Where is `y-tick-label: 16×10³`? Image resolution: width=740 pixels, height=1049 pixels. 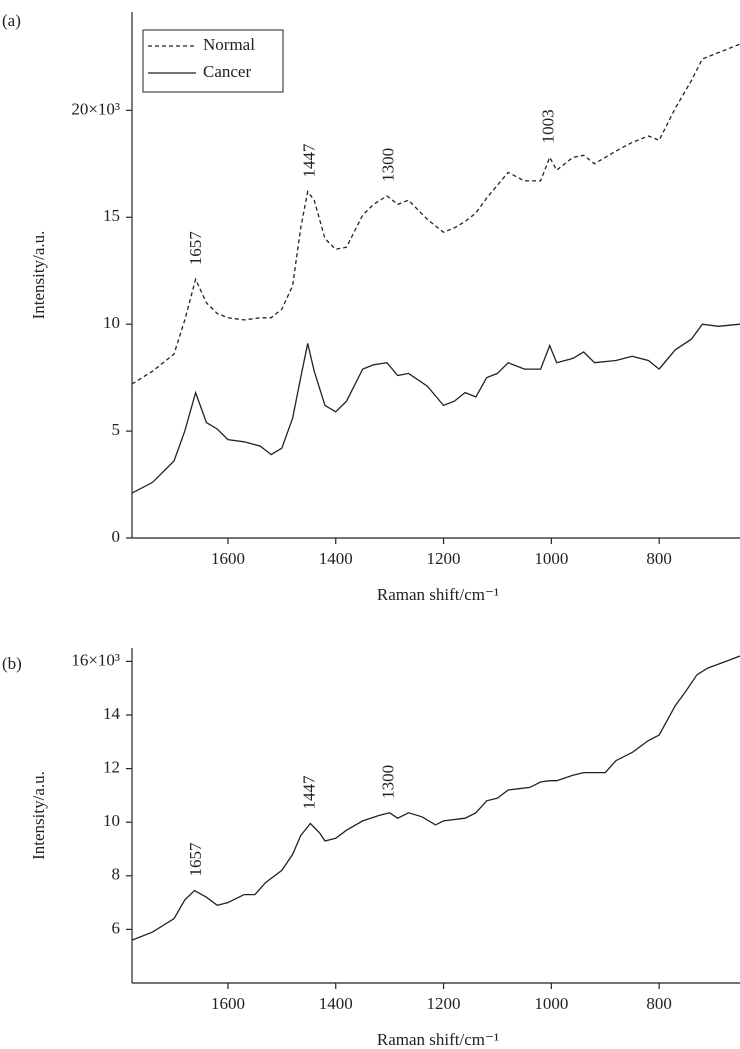 y-tick-label: 16×10³ is located at coordinates (95, 659).